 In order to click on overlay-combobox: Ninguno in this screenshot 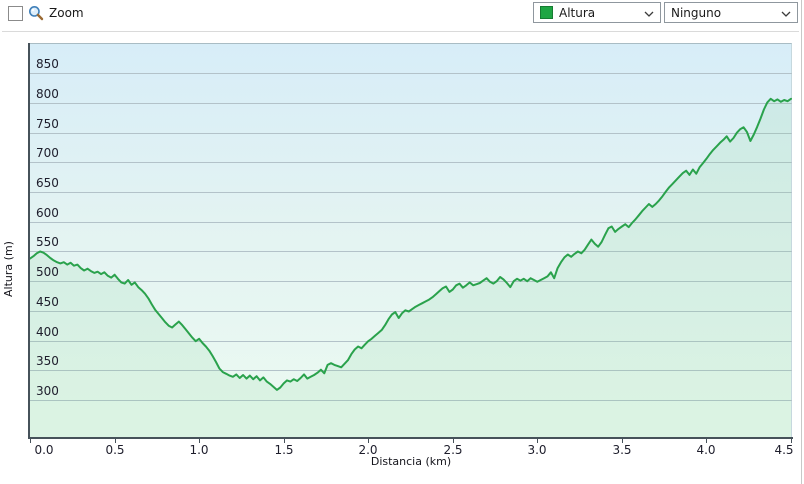, I will do `click(731, 12)`.